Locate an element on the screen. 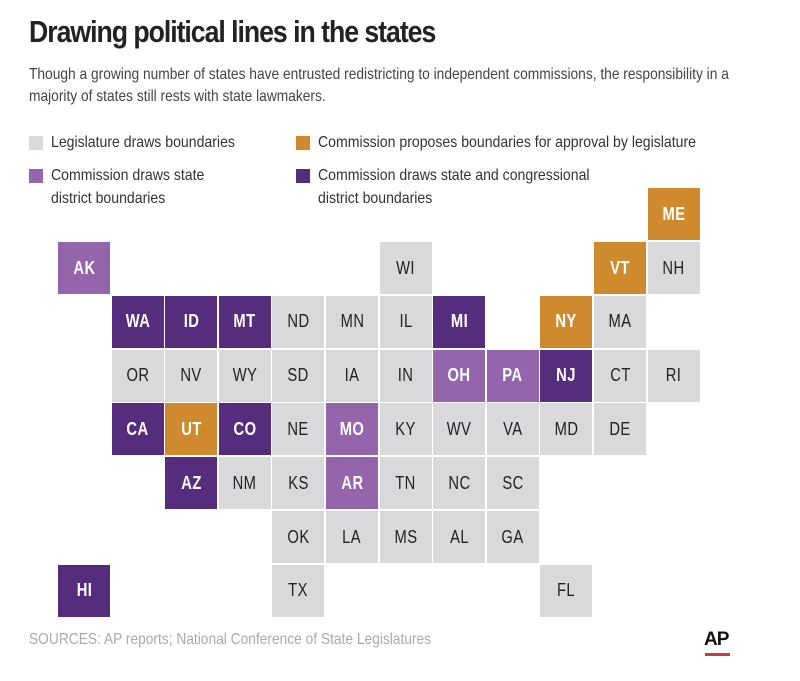 The image size is (800, 681). state-abbr: WV is located at coordinates (459, 428).